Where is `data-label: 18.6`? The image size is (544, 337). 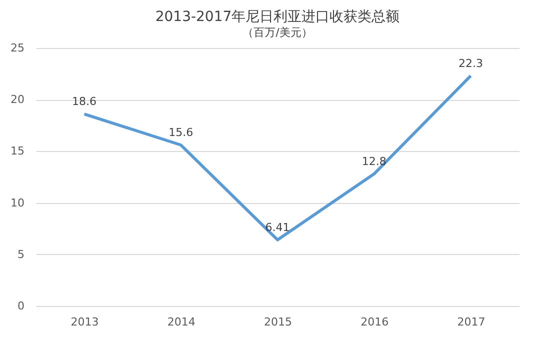 data-label: 18.6 is located at coordinates (84, 101).